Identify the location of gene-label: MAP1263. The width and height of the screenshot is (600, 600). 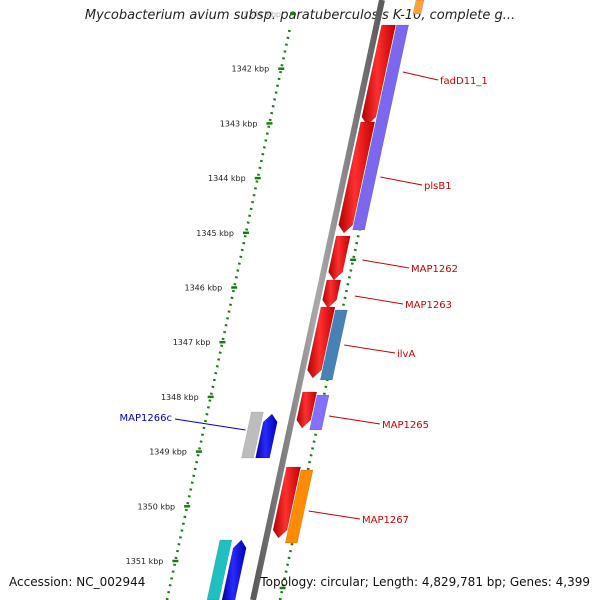
(428, 305).